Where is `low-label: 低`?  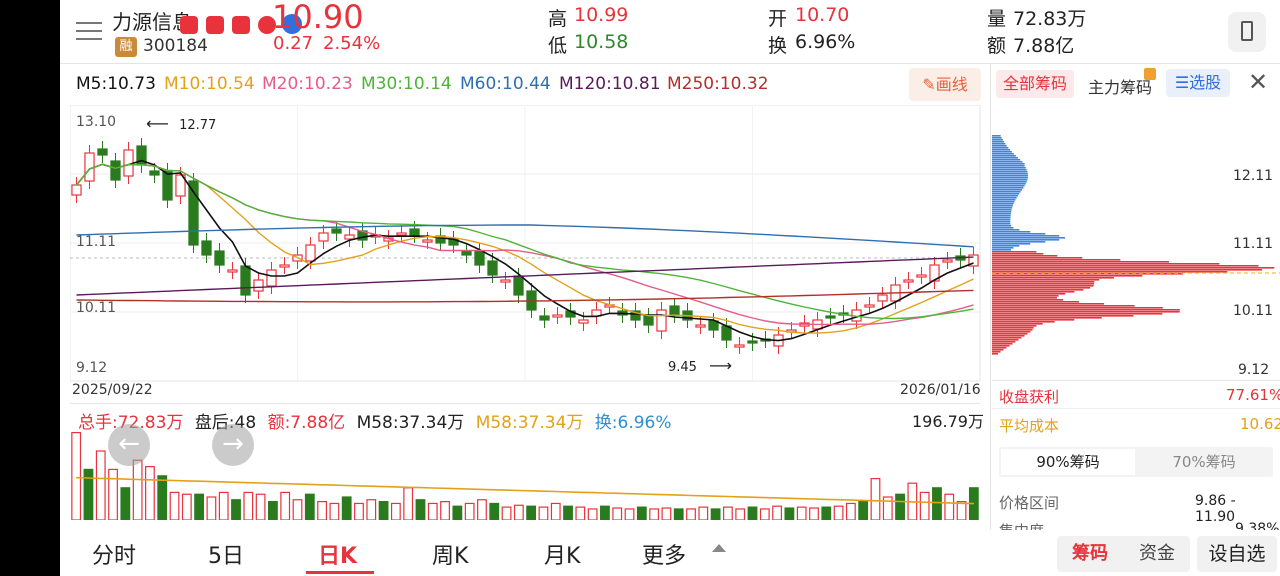 low-label: 低 is located at coordinates (558, 46).